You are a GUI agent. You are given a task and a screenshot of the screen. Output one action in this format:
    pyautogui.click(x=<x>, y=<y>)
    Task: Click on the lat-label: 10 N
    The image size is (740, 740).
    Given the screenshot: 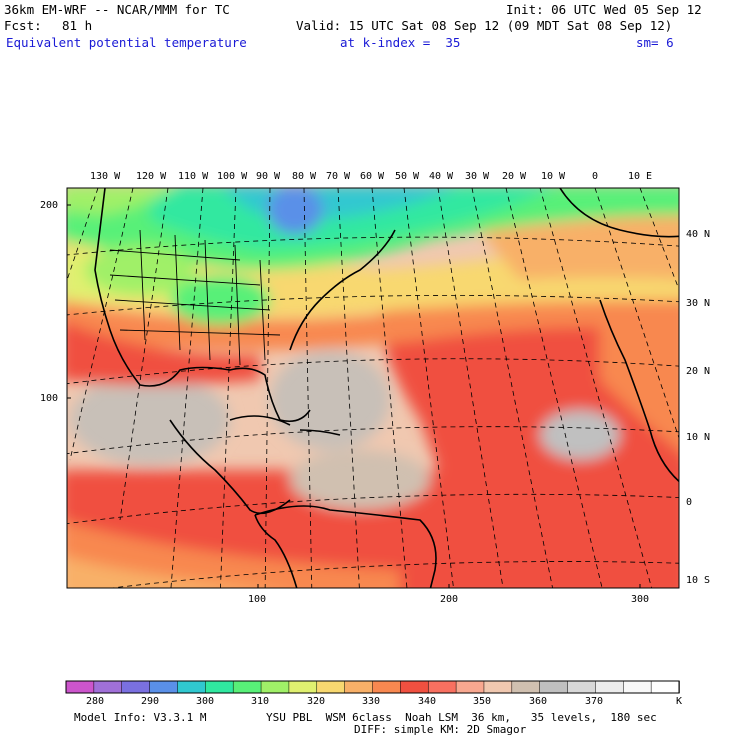 What is the action you would take?
    pyautogui.click(x=698, y=437)
    